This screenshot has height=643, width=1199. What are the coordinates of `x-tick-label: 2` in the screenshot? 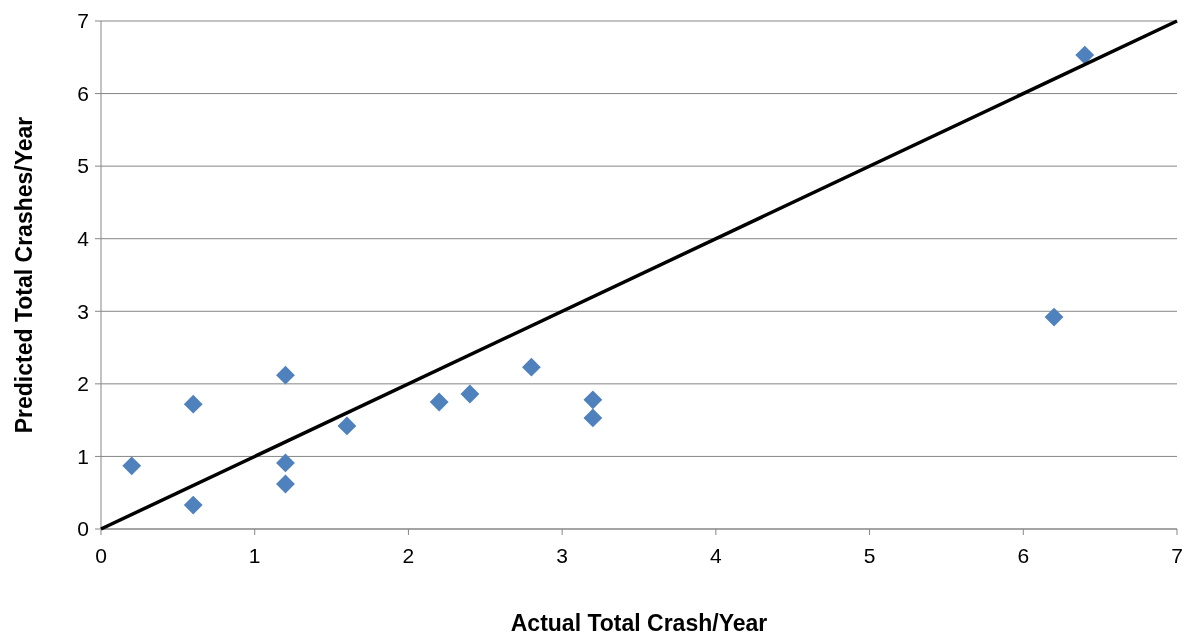 It's located at (408, 555).